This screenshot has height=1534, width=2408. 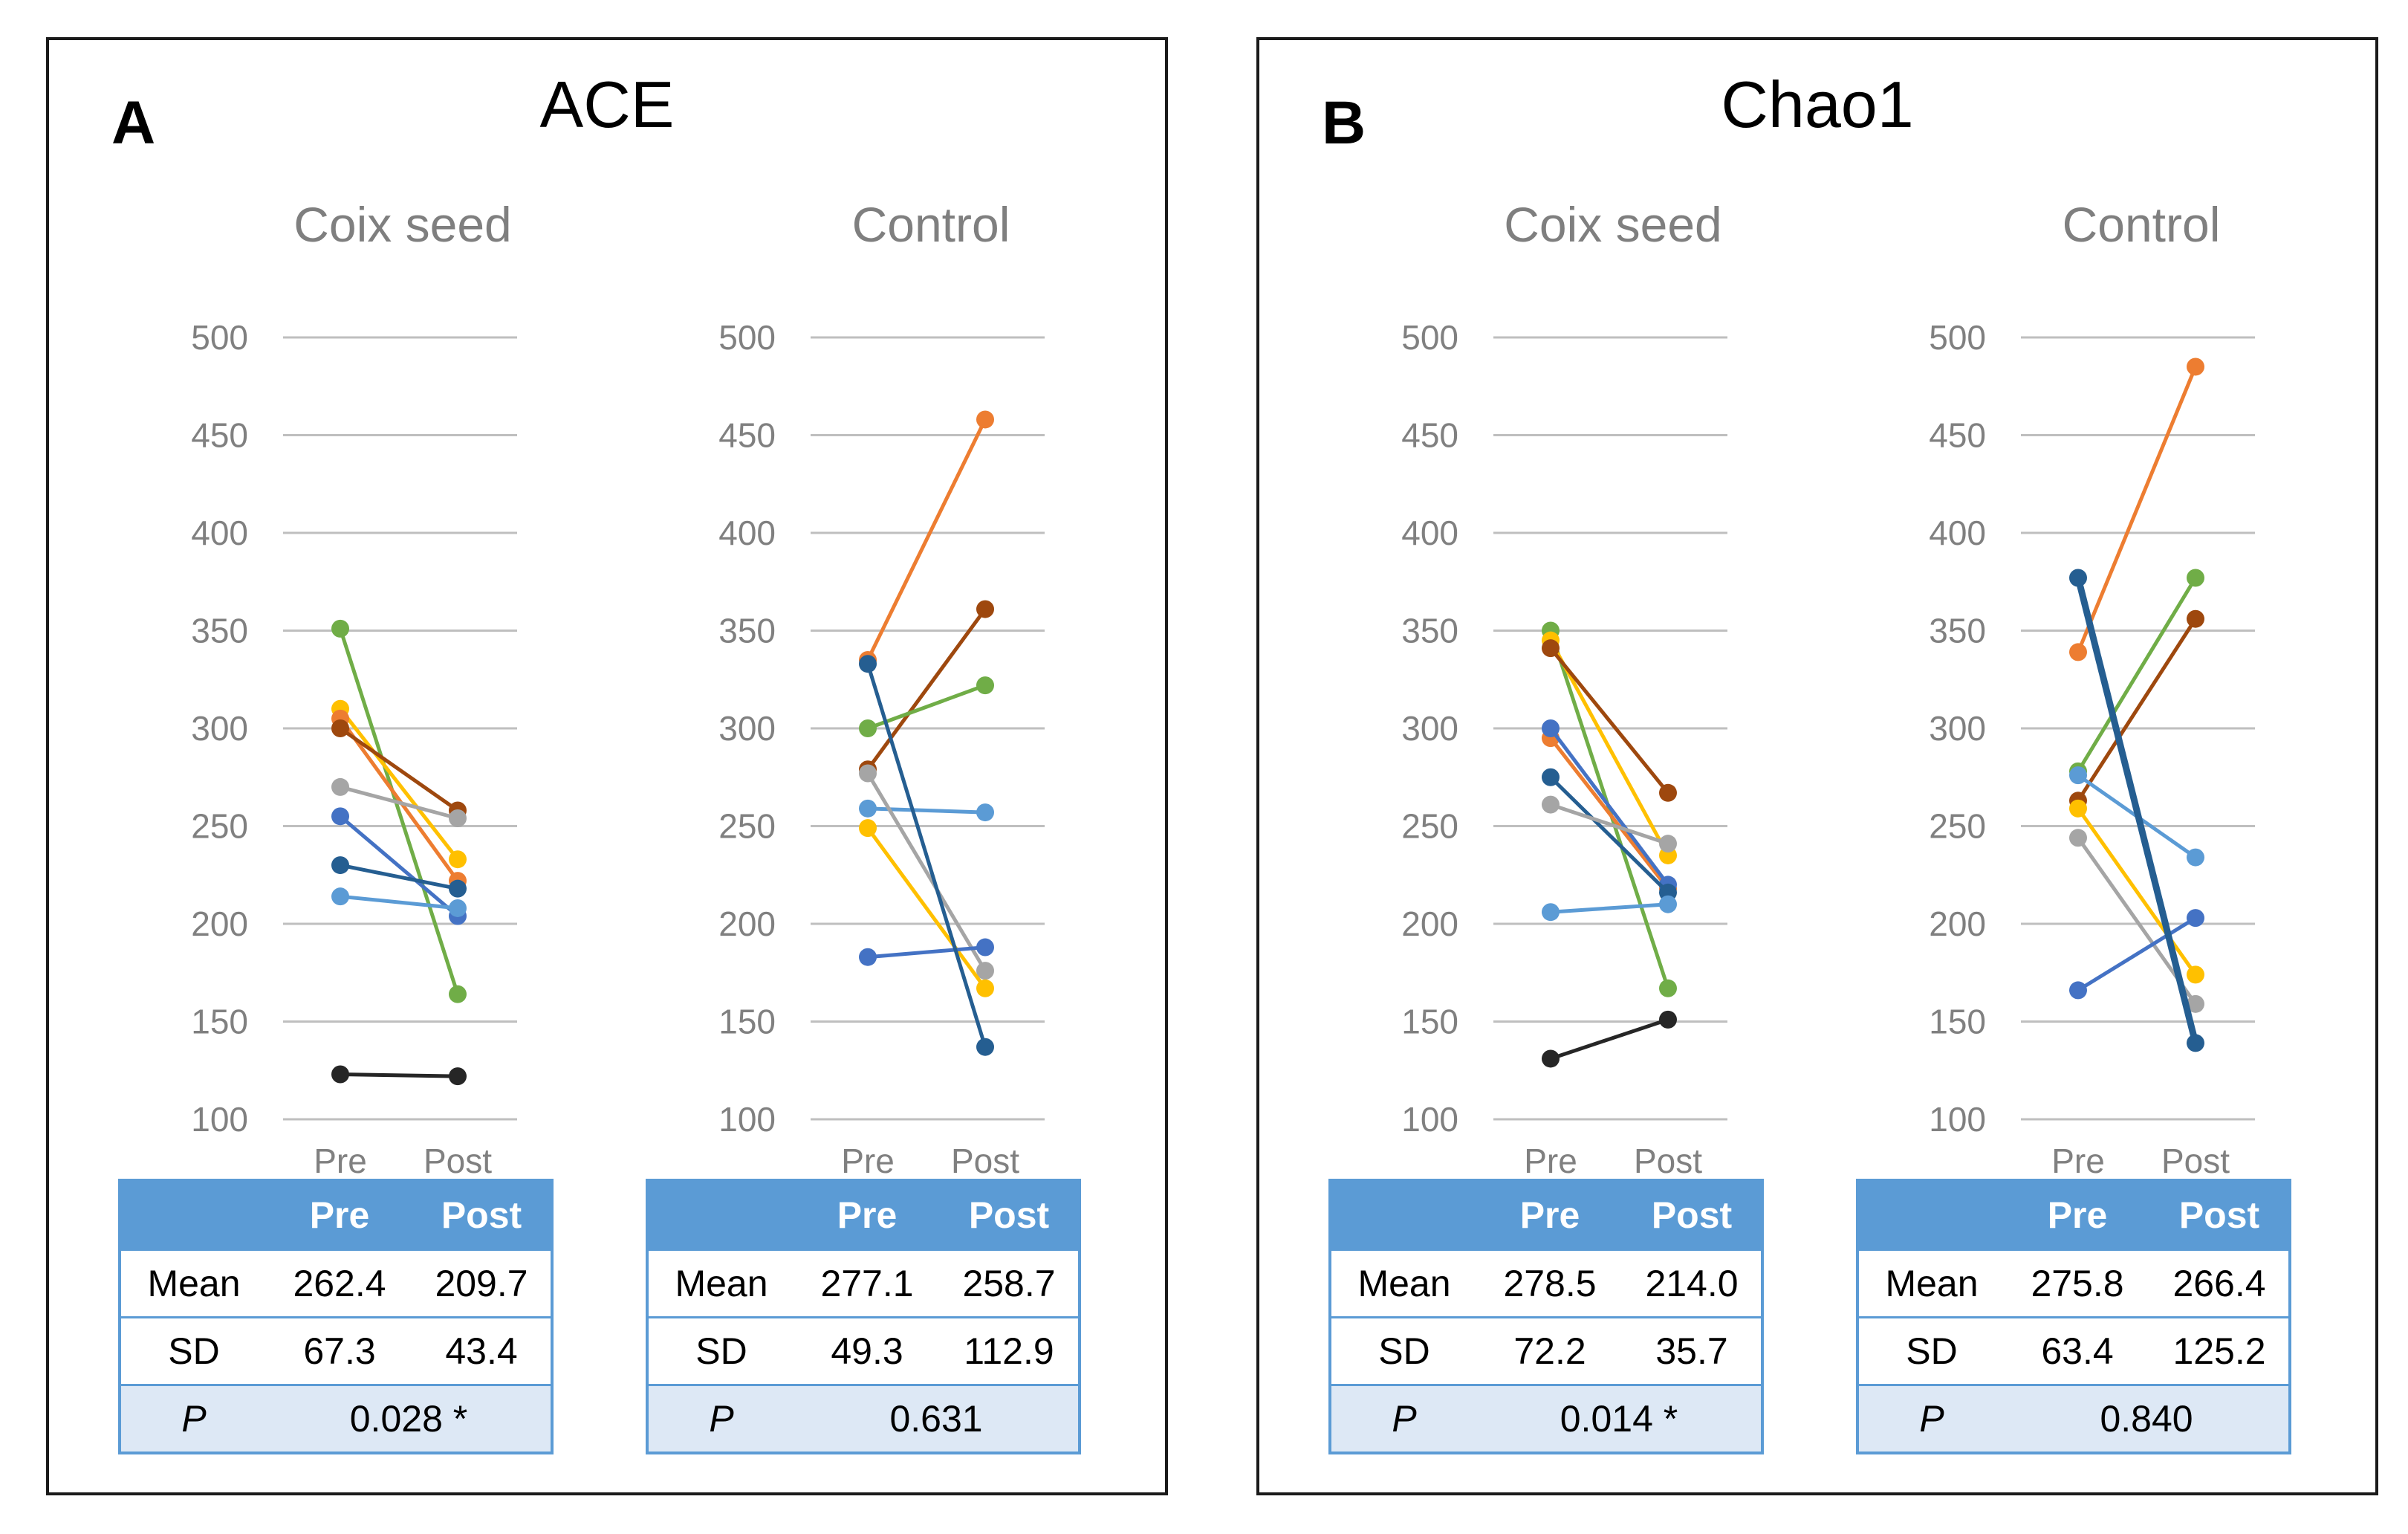 I want to click on table-cell: 275.8, so click(x=2077, y=1283).